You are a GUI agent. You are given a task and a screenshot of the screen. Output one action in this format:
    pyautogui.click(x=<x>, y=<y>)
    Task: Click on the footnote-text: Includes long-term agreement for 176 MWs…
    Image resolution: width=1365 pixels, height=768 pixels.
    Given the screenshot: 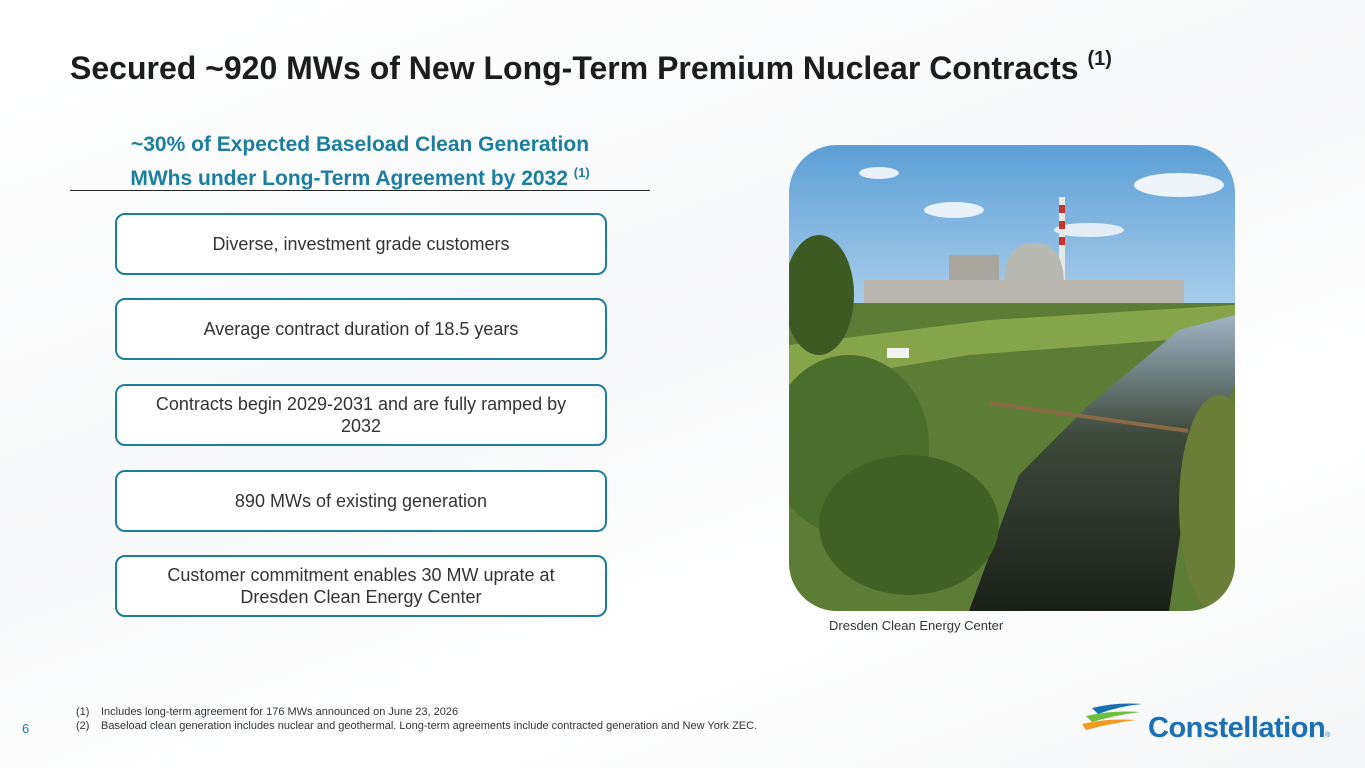 What is the action you would take?
    pyautogui.click(x=280, y=712)
    